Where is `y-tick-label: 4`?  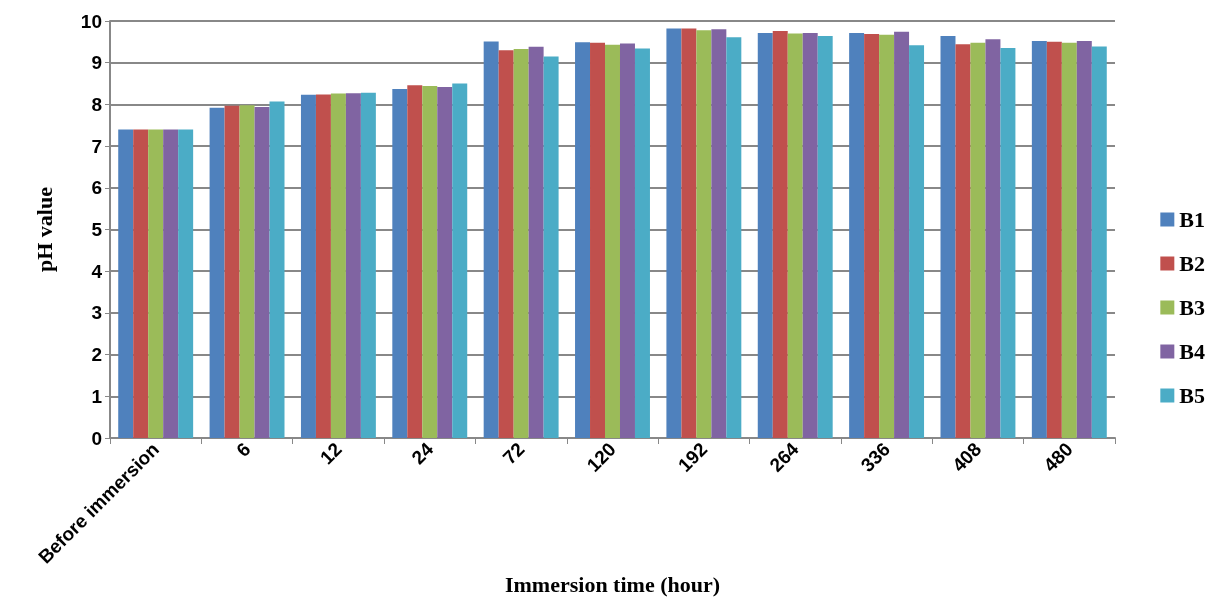
y-tick-label: 4 is located at coordinates (97, 271).